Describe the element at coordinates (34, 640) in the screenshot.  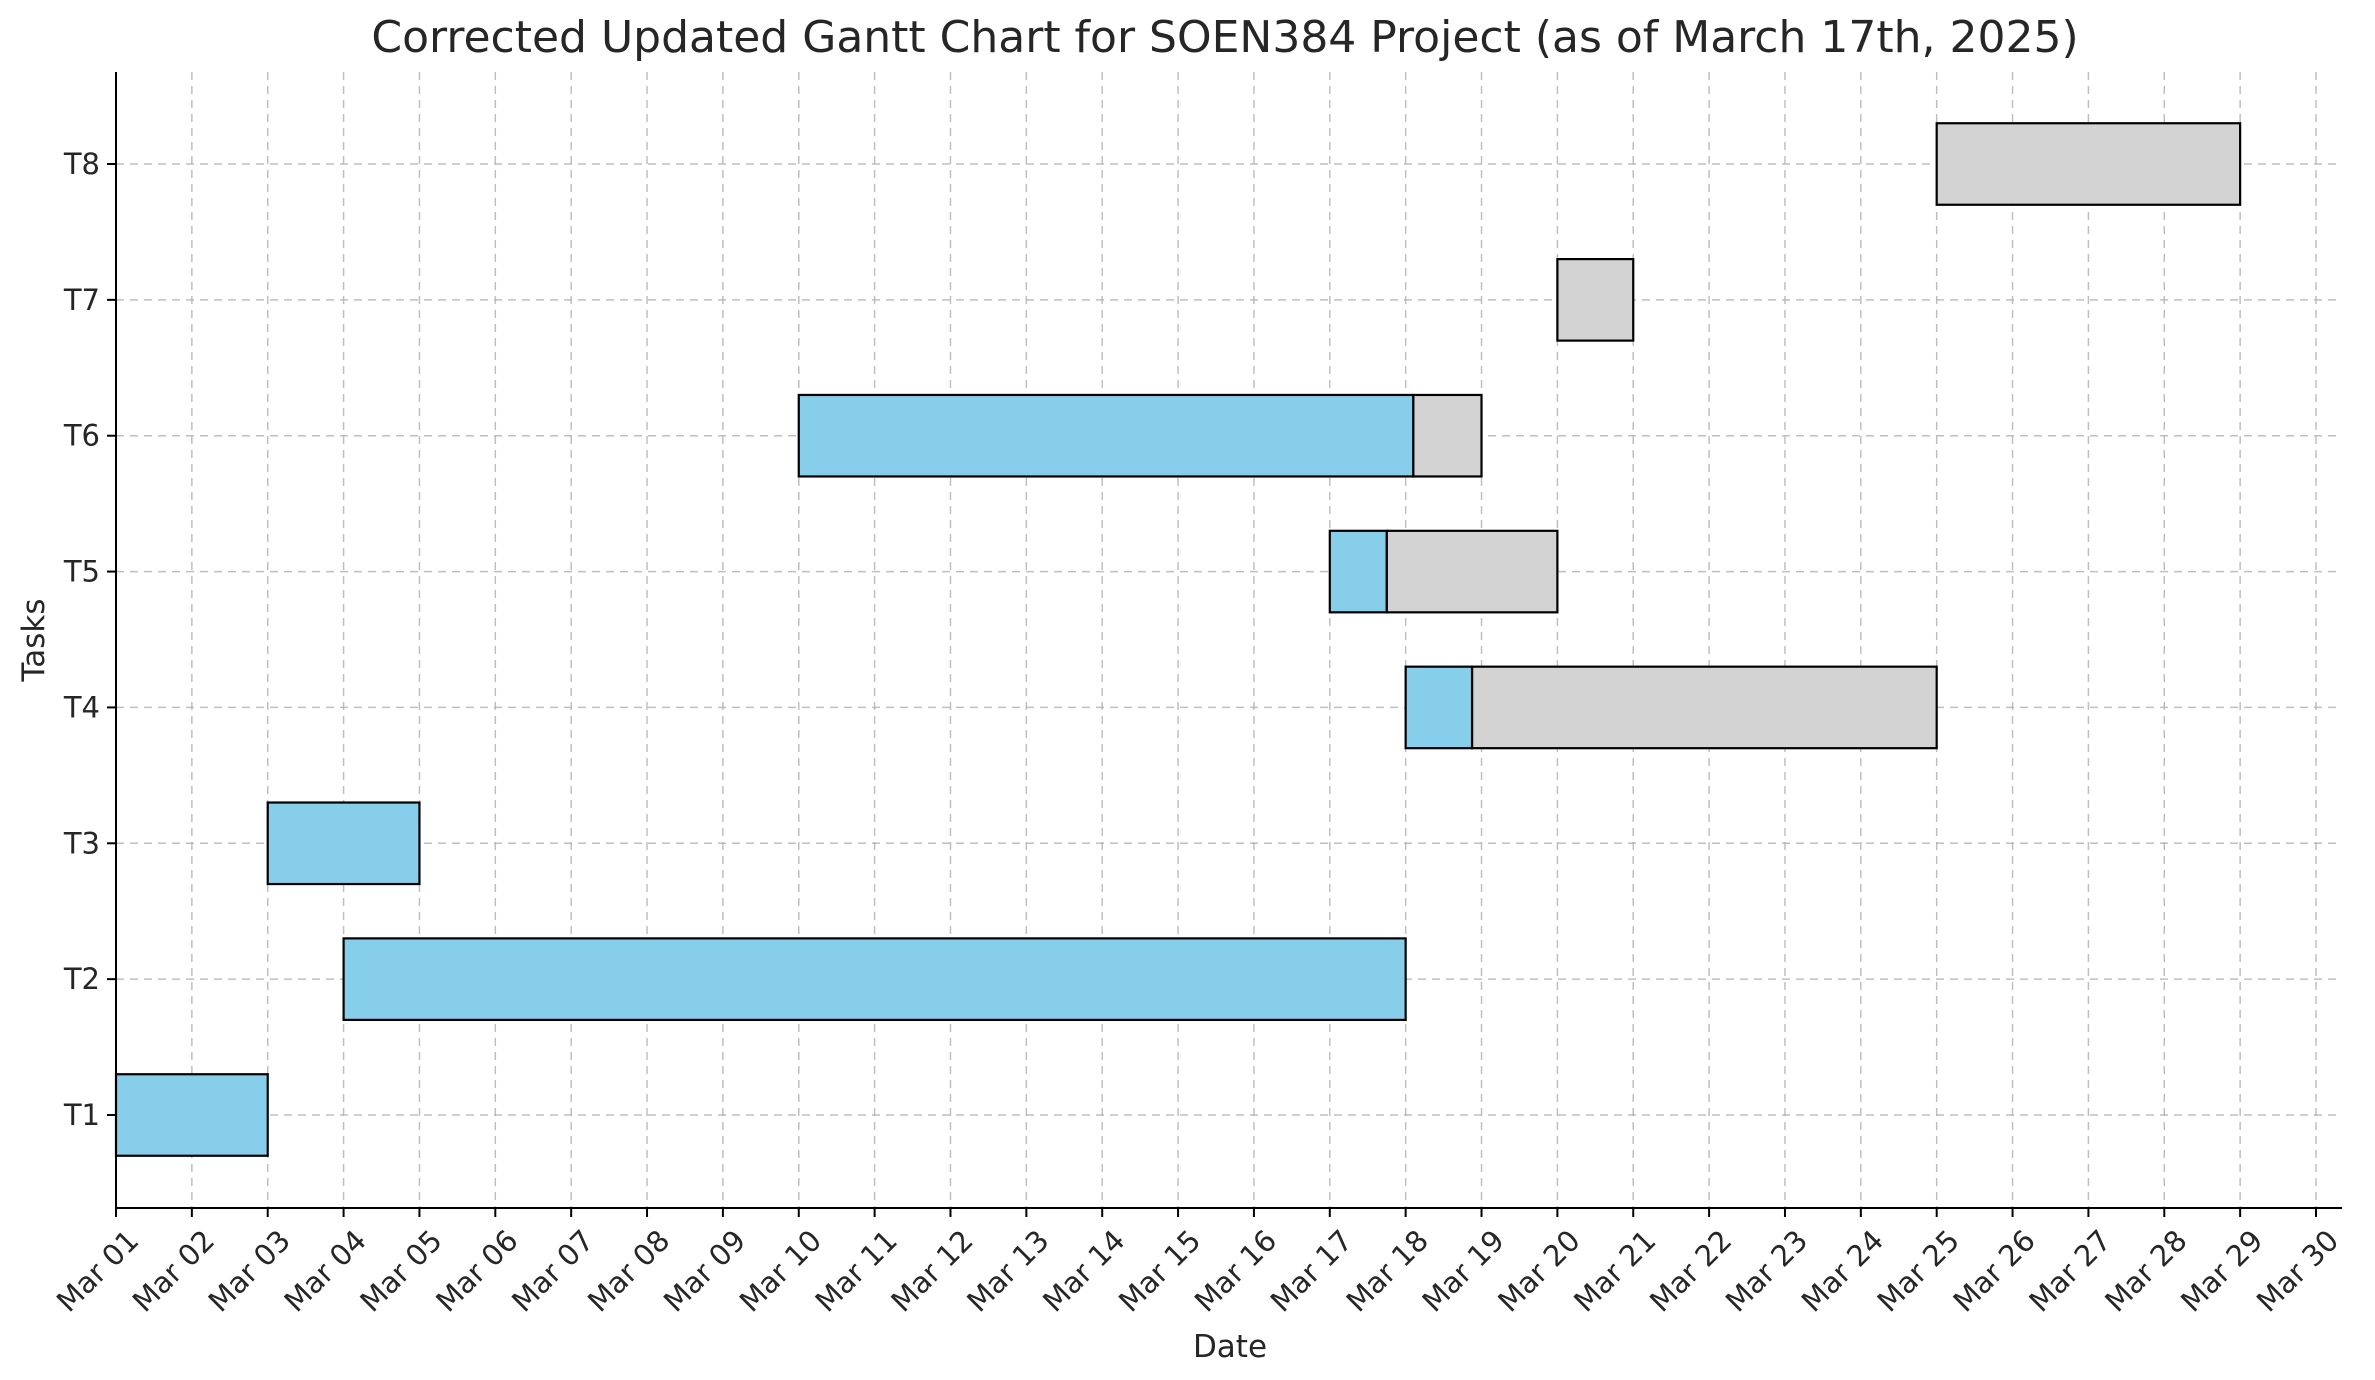
I see `y-axis-label: Tasks` at that location.